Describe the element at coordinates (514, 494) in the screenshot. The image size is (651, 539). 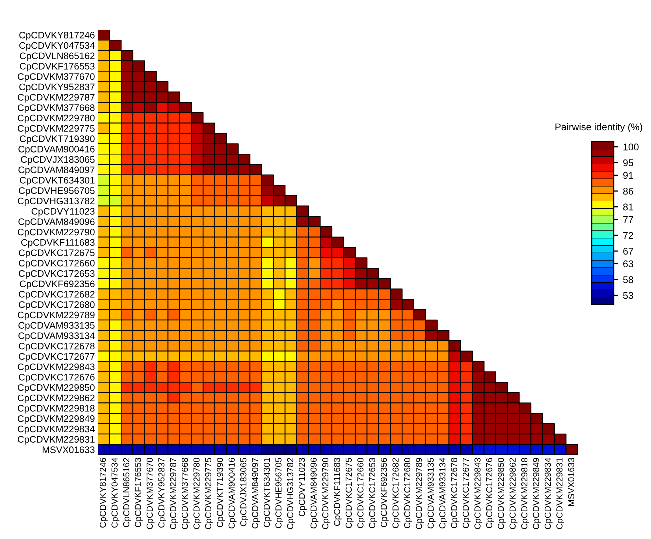
I see `x-tick-label: CpCDVKM229862` at that location.